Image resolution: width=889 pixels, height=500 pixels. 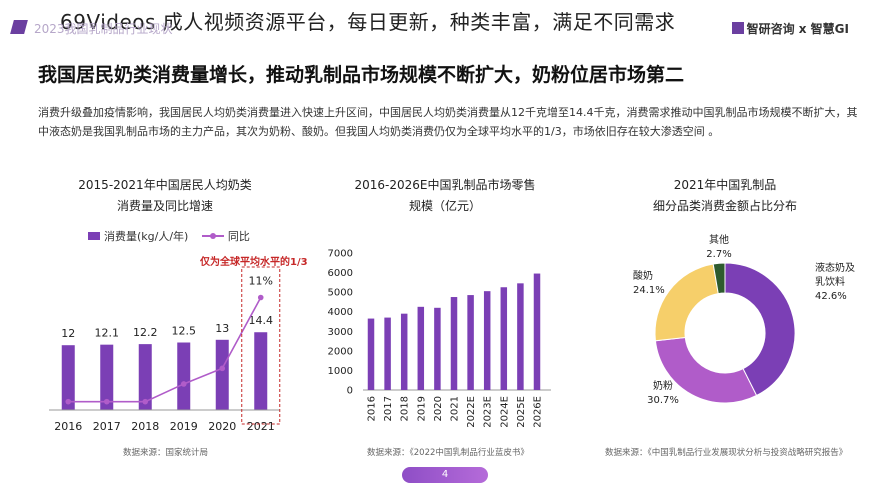 I want to click on chart1-x-tick: 2016, so click(x=68, y=426).